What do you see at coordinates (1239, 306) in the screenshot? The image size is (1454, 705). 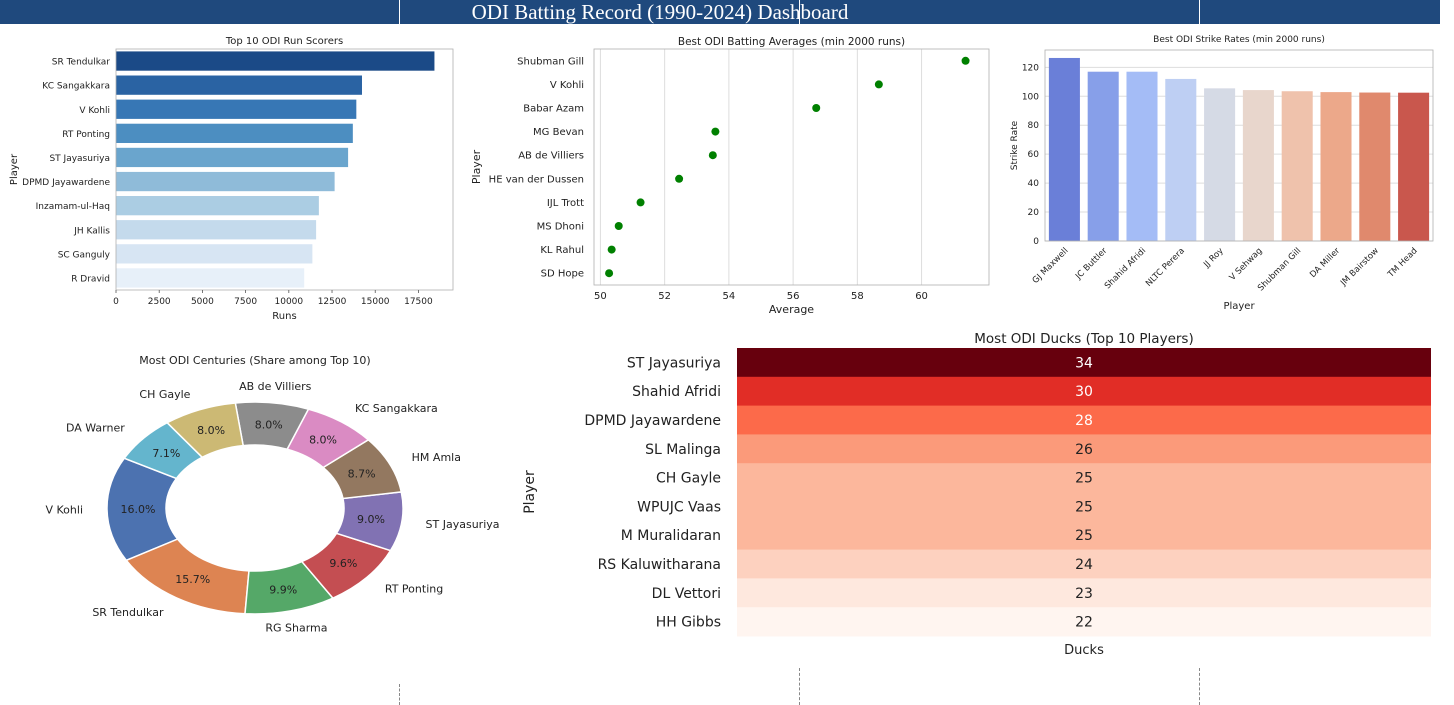 I see `sr-x-axis-label: Player` at bounding box center [1239, 306].